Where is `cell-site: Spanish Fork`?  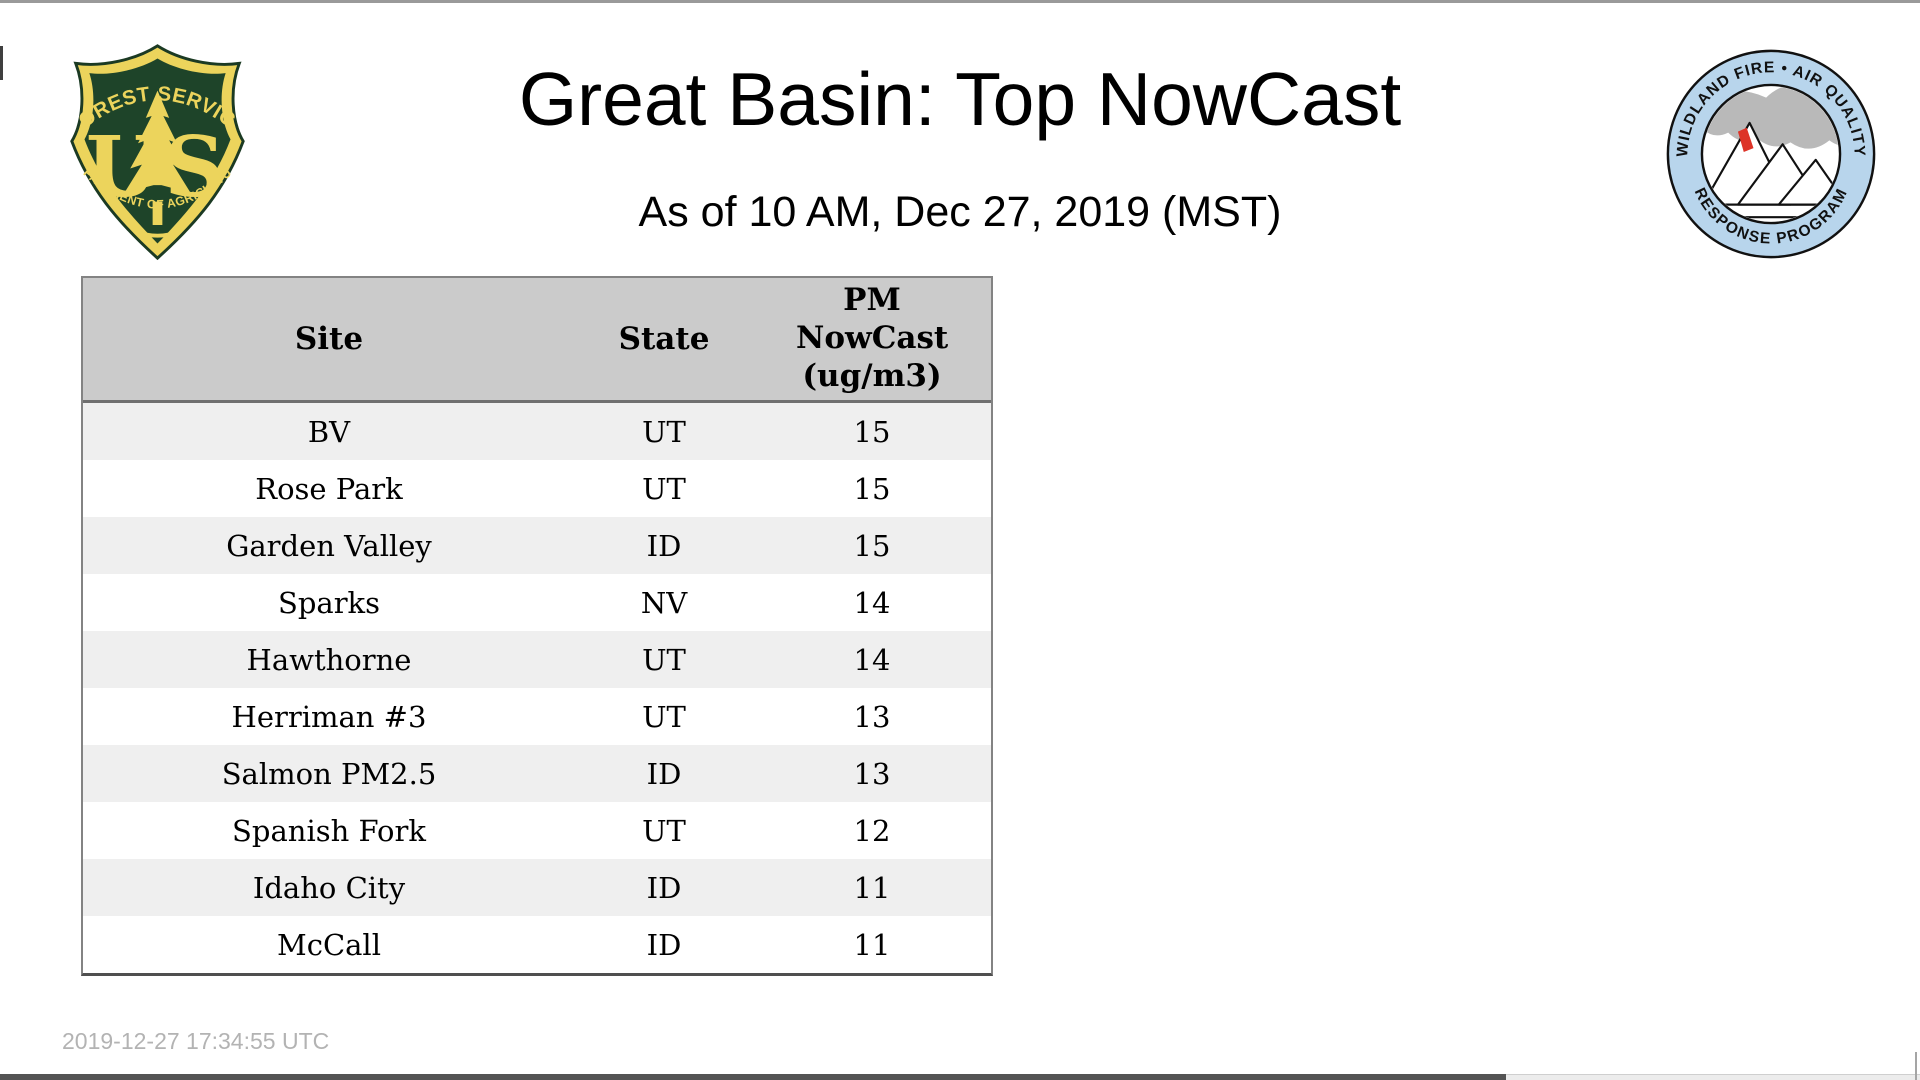 cell-site: Spanish Fork is located at coordinates (329, 830).